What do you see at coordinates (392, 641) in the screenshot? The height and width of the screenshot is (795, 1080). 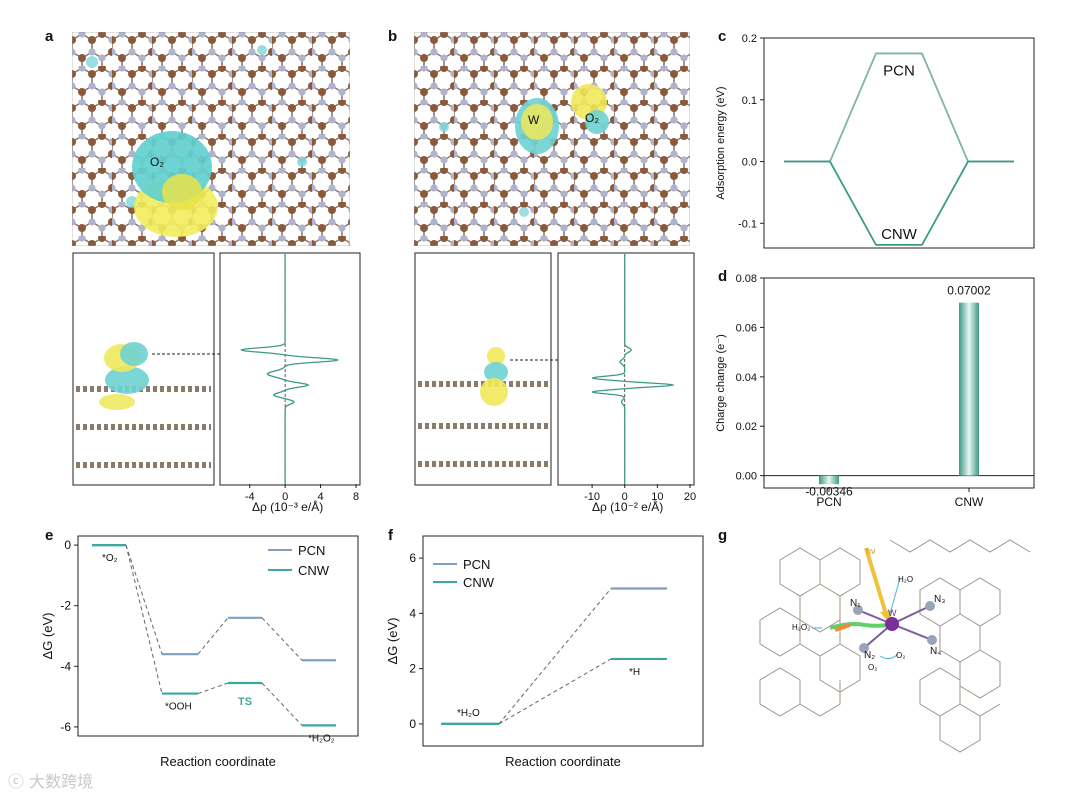 I see `chart-f-ylabel: ΔG (eV)` at bounding box center [392, 641].